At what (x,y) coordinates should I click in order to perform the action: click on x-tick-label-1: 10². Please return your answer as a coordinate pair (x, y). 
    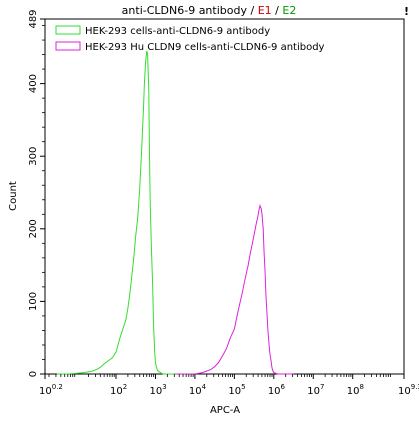
    Looking at the image, I should click on (118, 390).